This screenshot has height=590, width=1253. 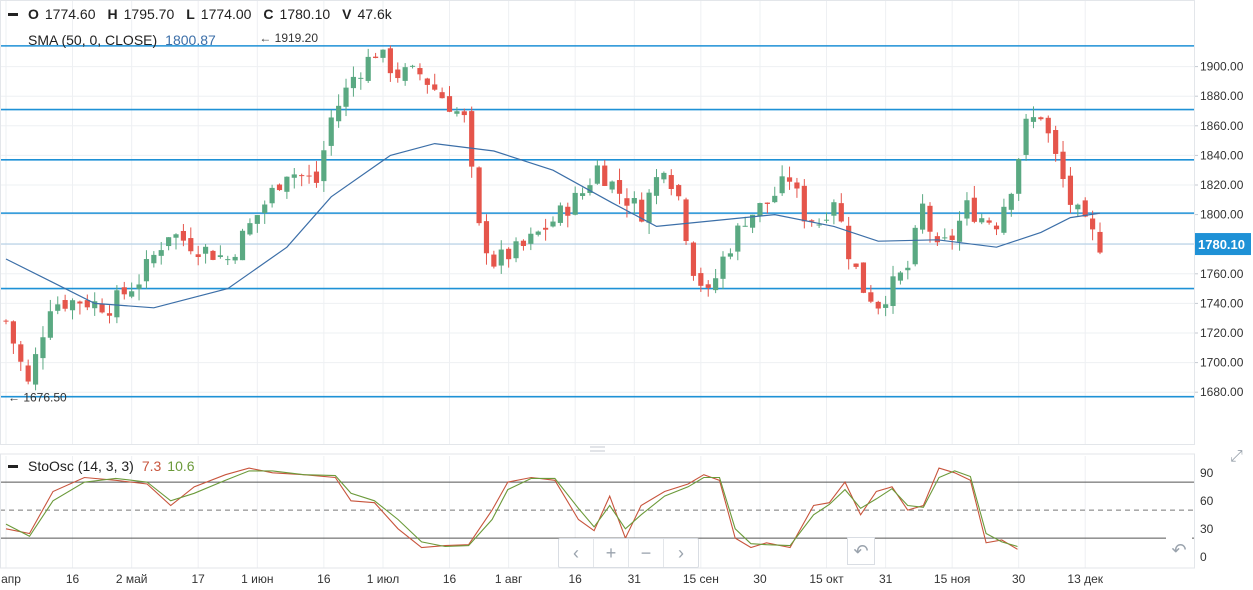 What do you see at coordinates (37, 397) in the screenshot?
I see `extreme-annotation: ← 1676.50` at bounding box center [37, 397].